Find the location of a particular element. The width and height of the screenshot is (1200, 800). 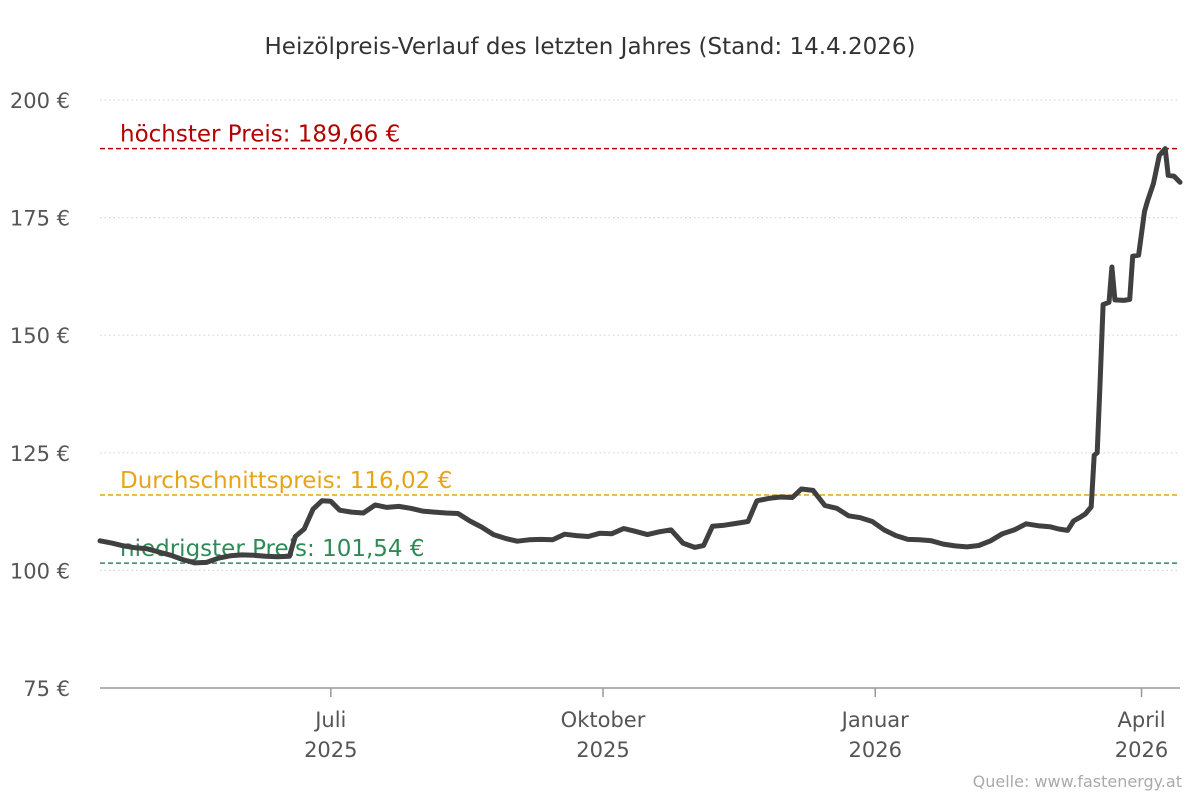

x-tick-label: Januar is located at coordinates (875, 720).